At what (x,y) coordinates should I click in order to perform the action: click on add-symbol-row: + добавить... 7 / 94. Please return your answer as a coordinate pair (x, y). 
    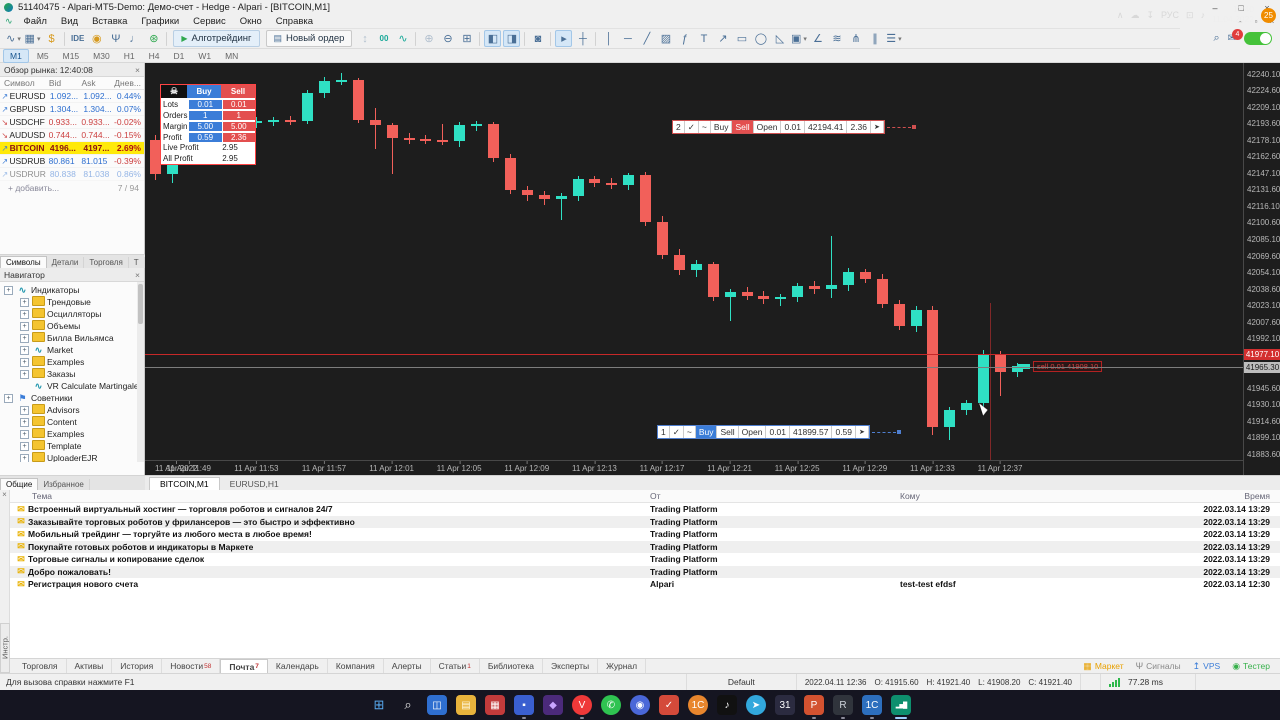
    Looking at the image, I should click on (72, 187).